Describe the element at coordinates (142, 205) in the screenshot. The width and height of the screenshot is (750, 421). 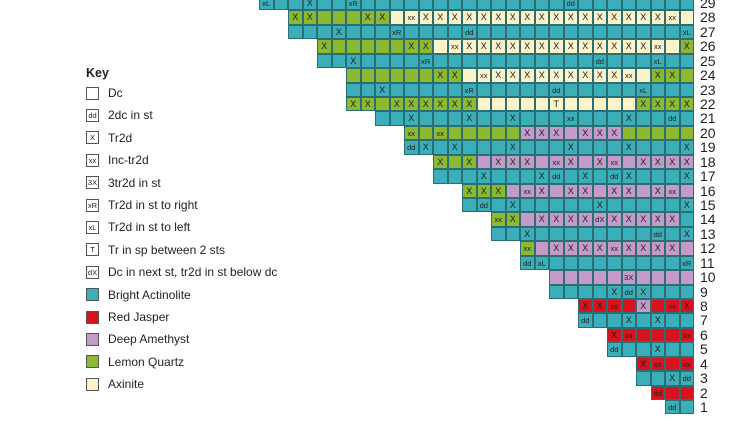
I see `key-item: xR Tr2d in st to right` at that location.